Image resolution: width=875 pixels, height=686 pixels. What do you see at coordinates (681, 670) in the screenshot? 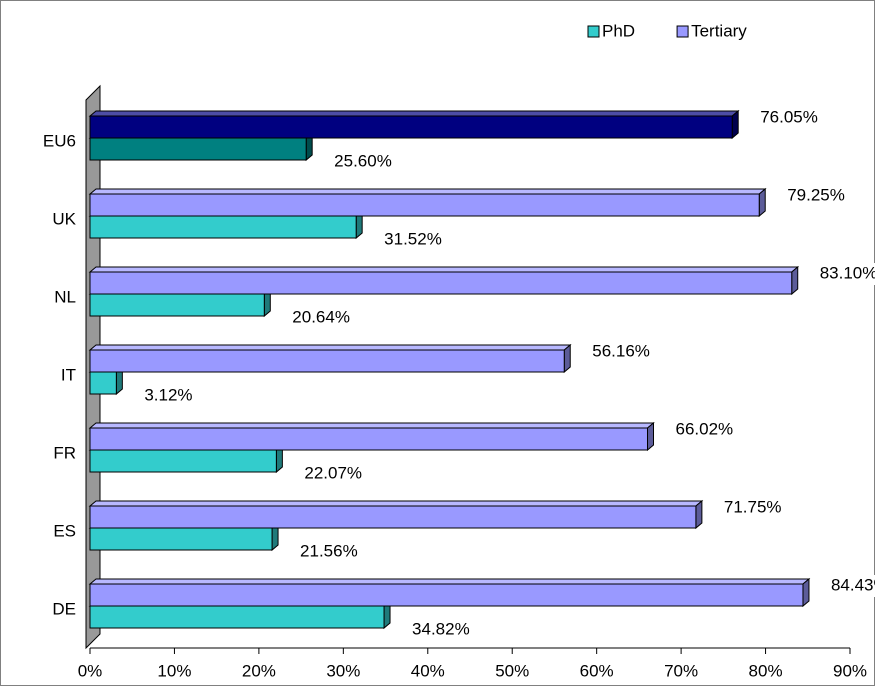
I see `x-tick-label: 70%` at bounding box center [681, 670].